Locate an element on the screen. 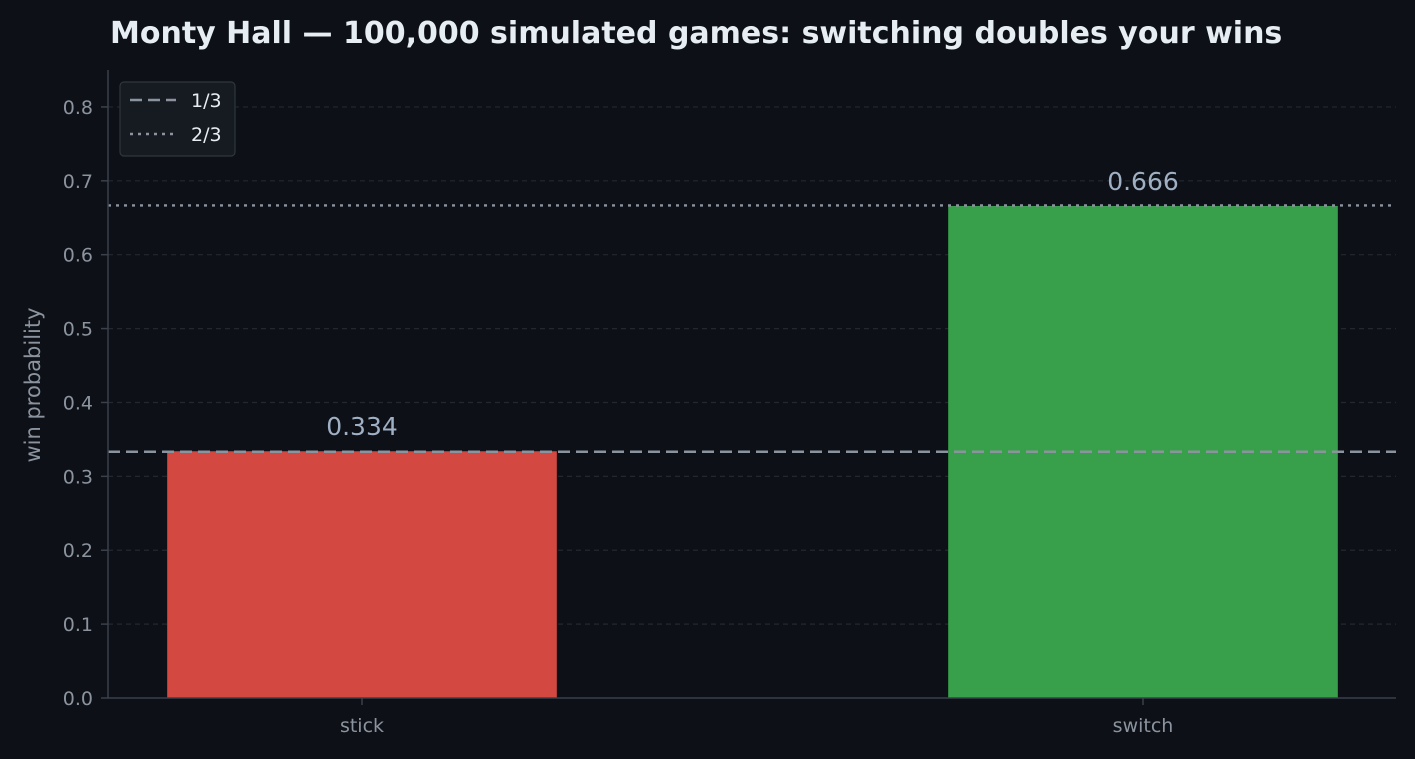 The image size is (1415, 759). bar-stick is located at coordinates (362, 574).